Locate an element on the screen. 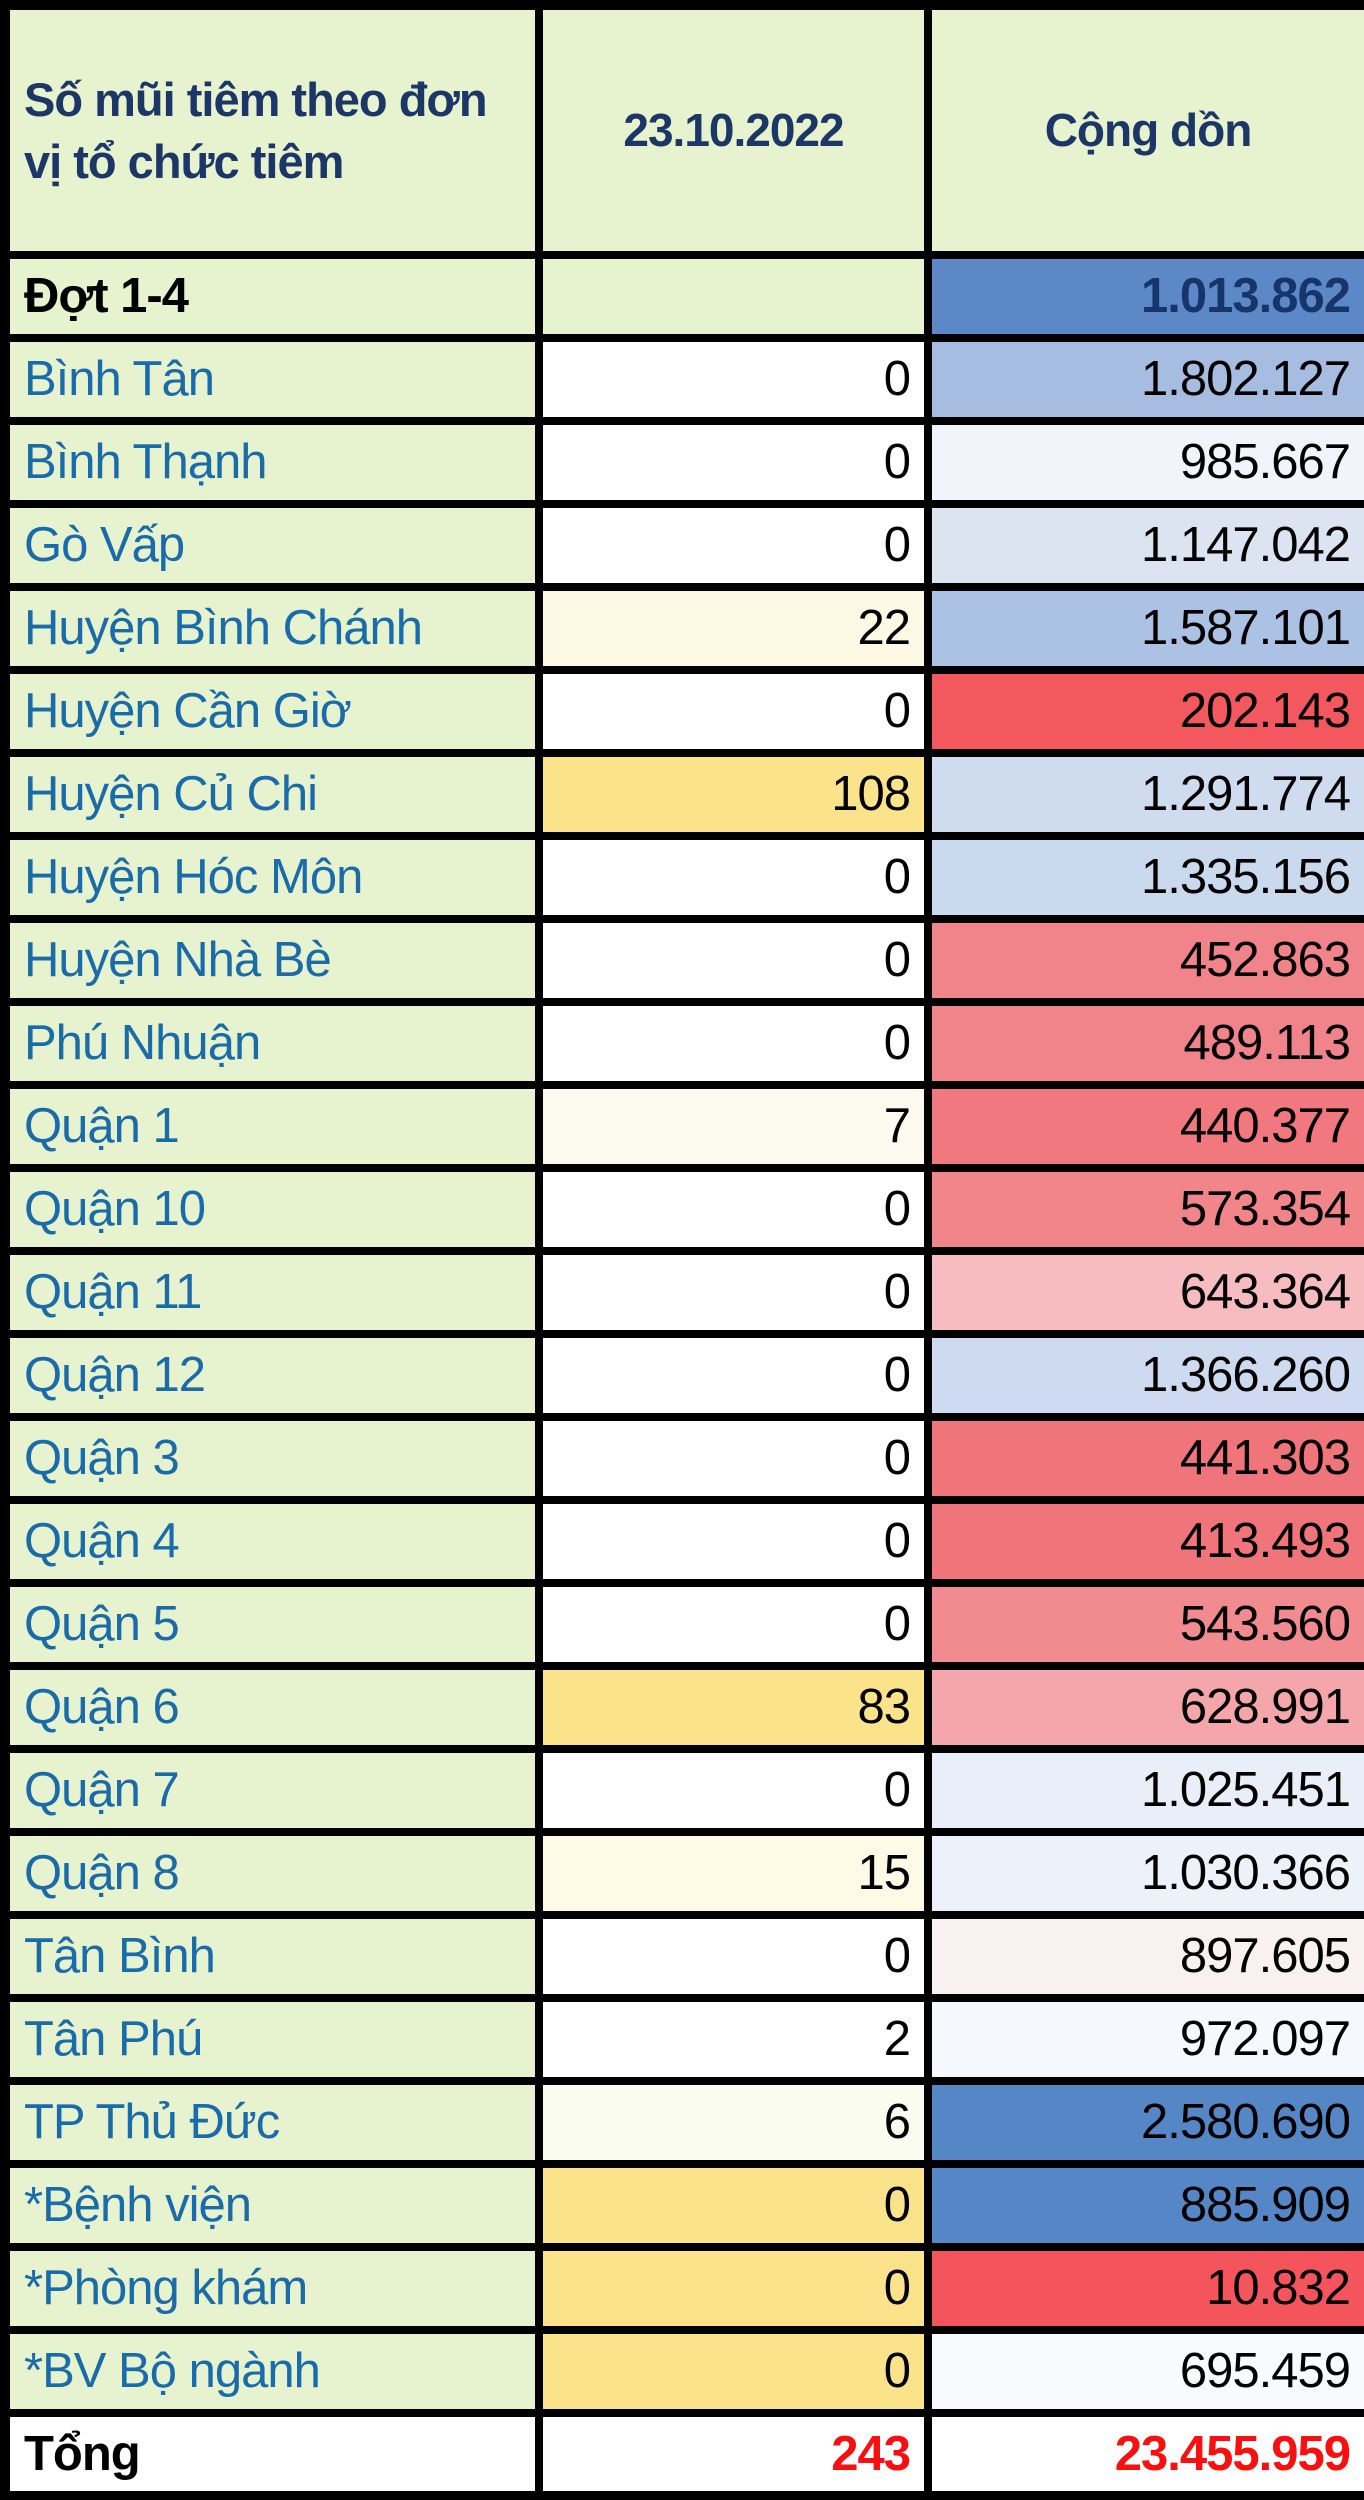  table-row: Huyện Hóc Môn 0 1.335.156 is located at coordinates (682, 877).